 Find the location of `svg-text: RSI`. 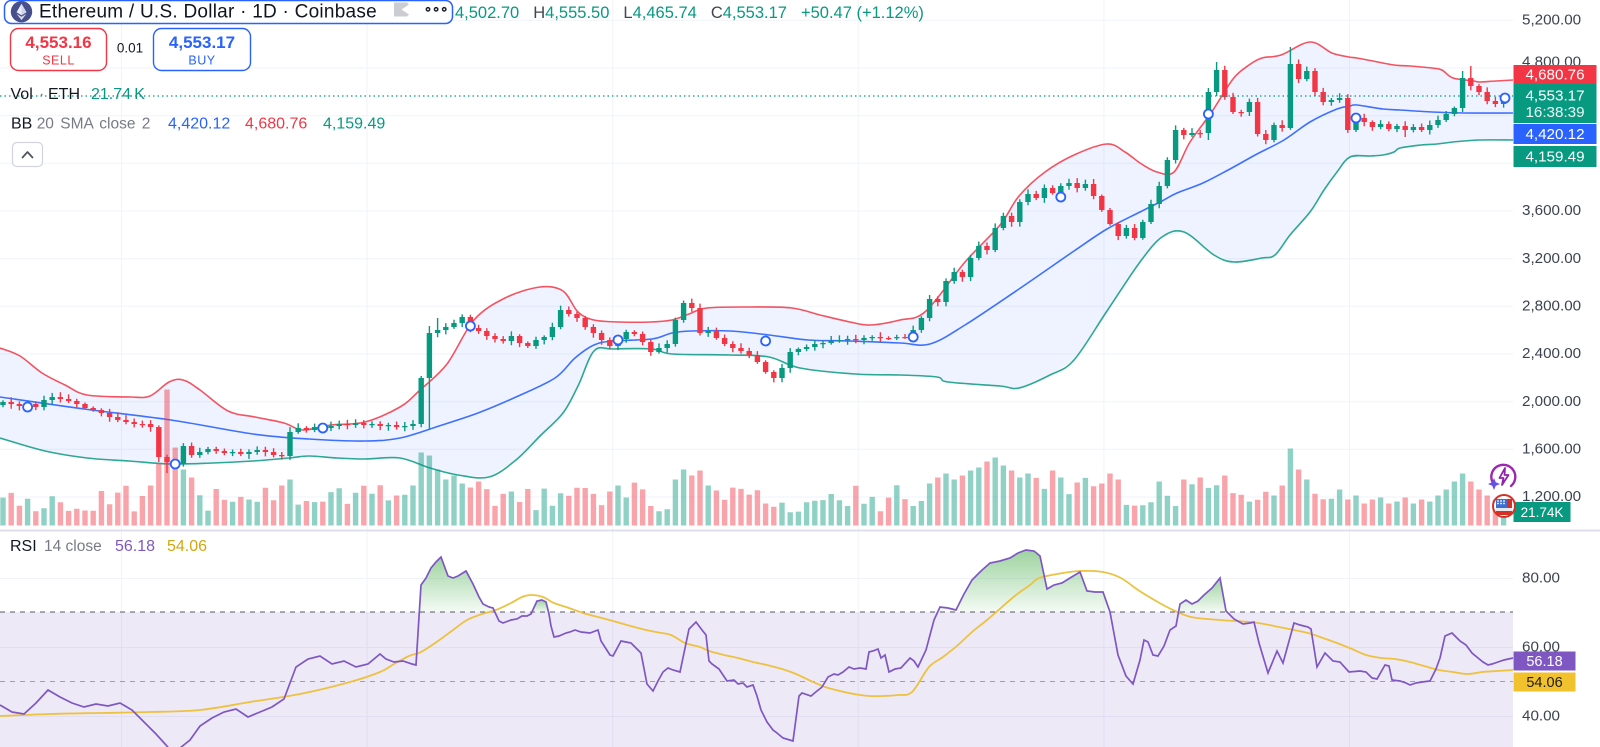

svg-text: RSI is located at coordinates (23, 546).